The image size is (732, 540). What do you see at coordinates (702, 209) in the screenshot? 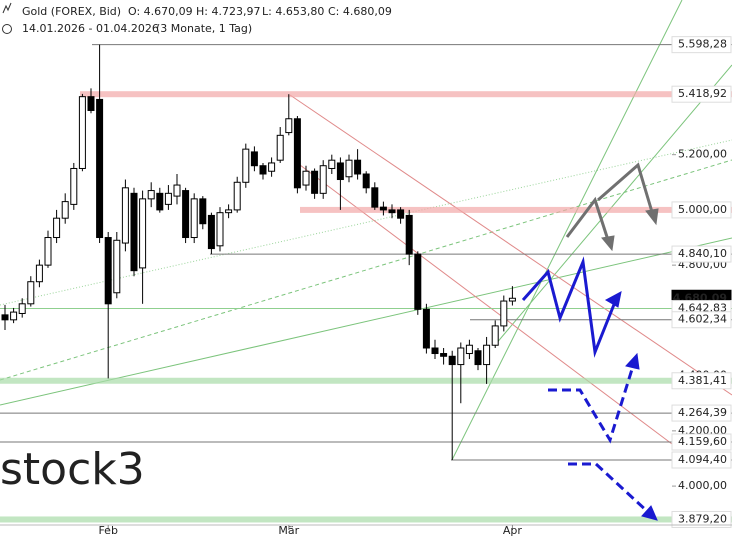
I see `level-label: 5.000,00` at bounding box center [702, 209].